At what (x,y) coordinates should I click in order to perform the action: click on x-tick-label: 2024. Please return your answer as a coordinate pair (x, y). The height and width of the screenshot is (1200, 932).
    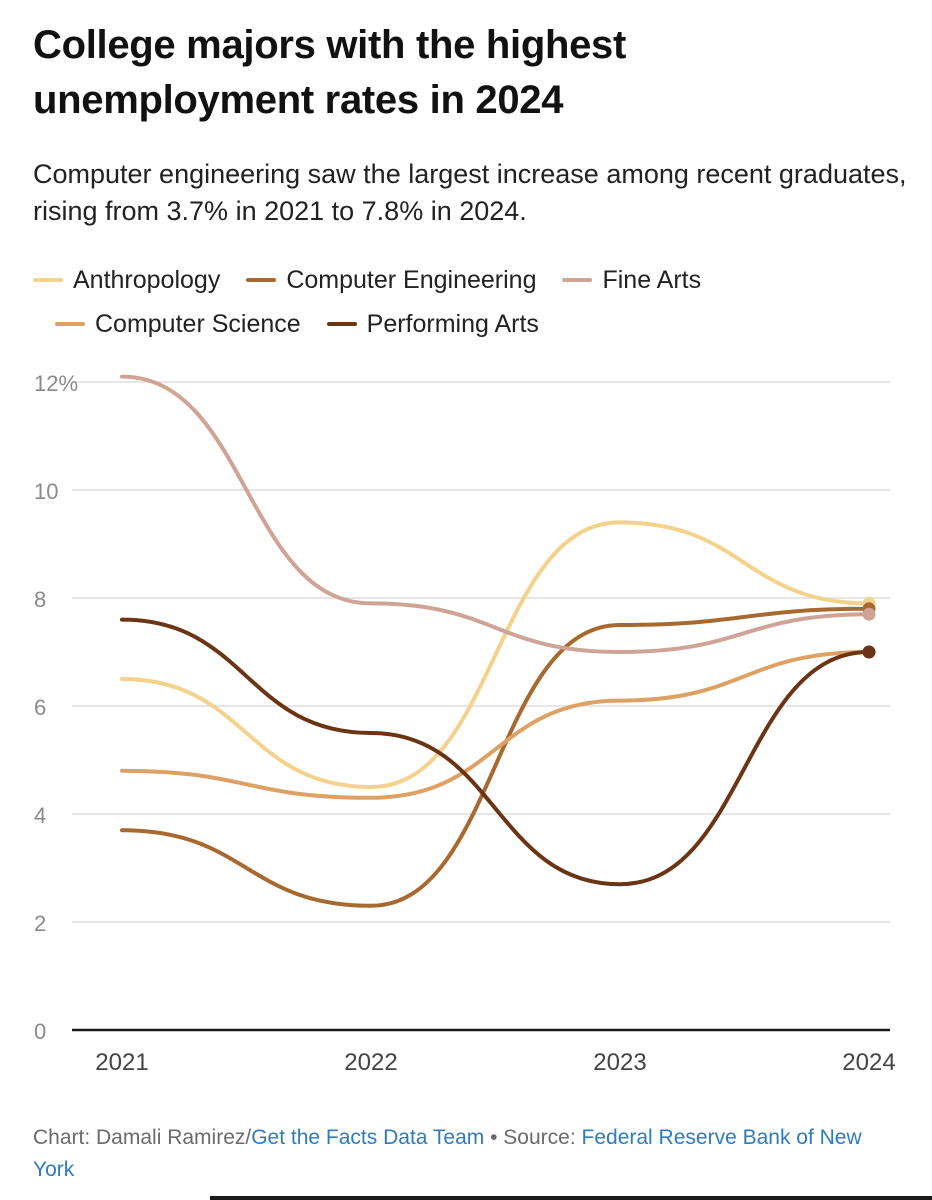
    Looking at the image, I should click on (868, 1062).